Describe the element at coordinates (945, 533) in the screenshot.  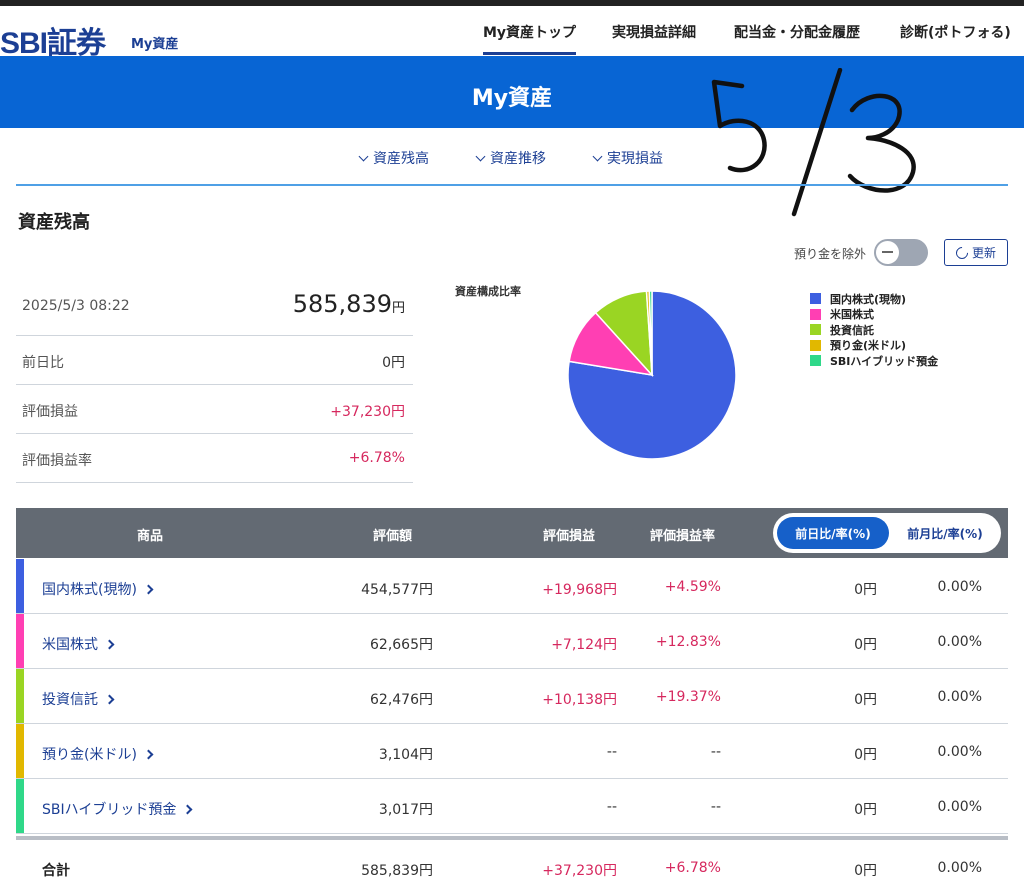
I see `tab-month-change: 前月比/率(%)` at that location.